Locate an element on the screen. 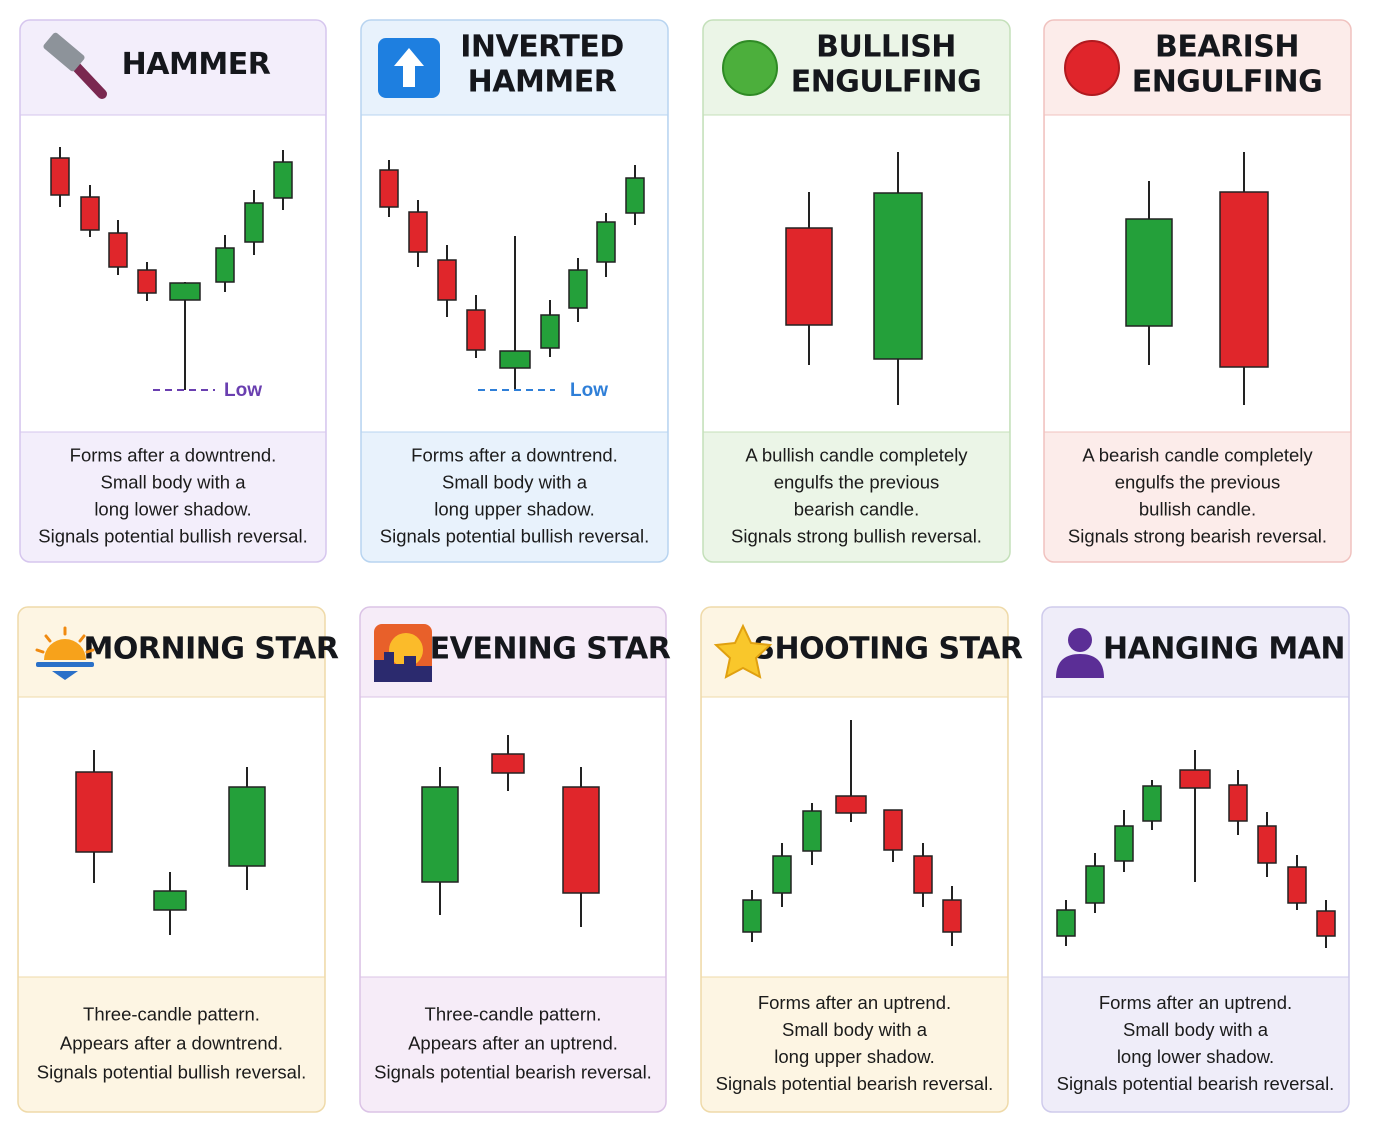 This screenshot has width=1373, height=1145. card-description: Forms after an uptrend. is located at coordinates (1195, 1002).